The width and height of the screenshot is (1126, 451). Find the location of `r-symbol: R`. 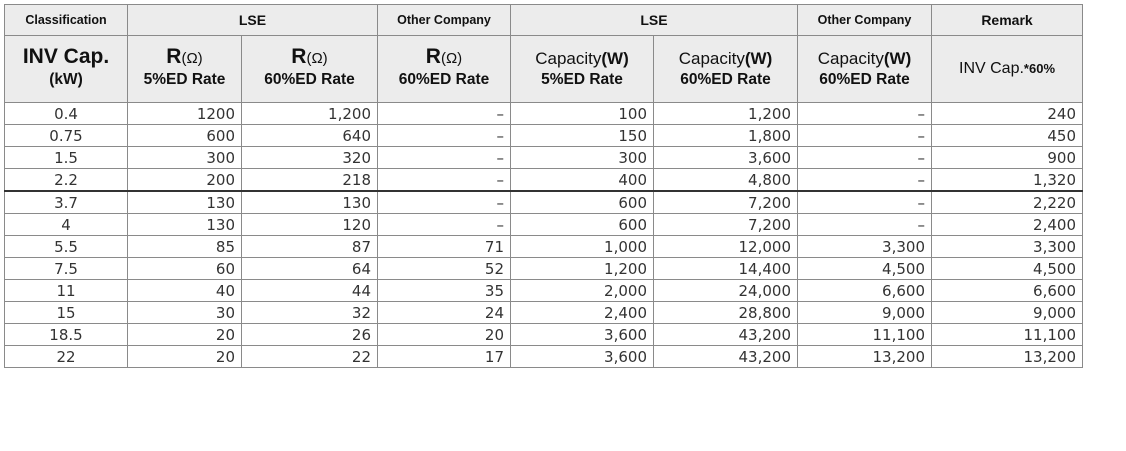

r-symbol: R is located at coordinates (174, 56).